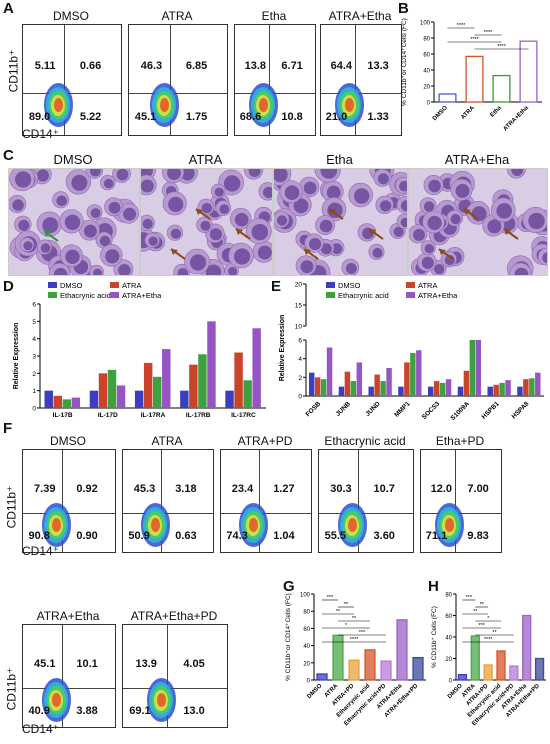 This screenshot has width=550, height=744. I want to click on x-tick-label: Etha, so click(496, 112).